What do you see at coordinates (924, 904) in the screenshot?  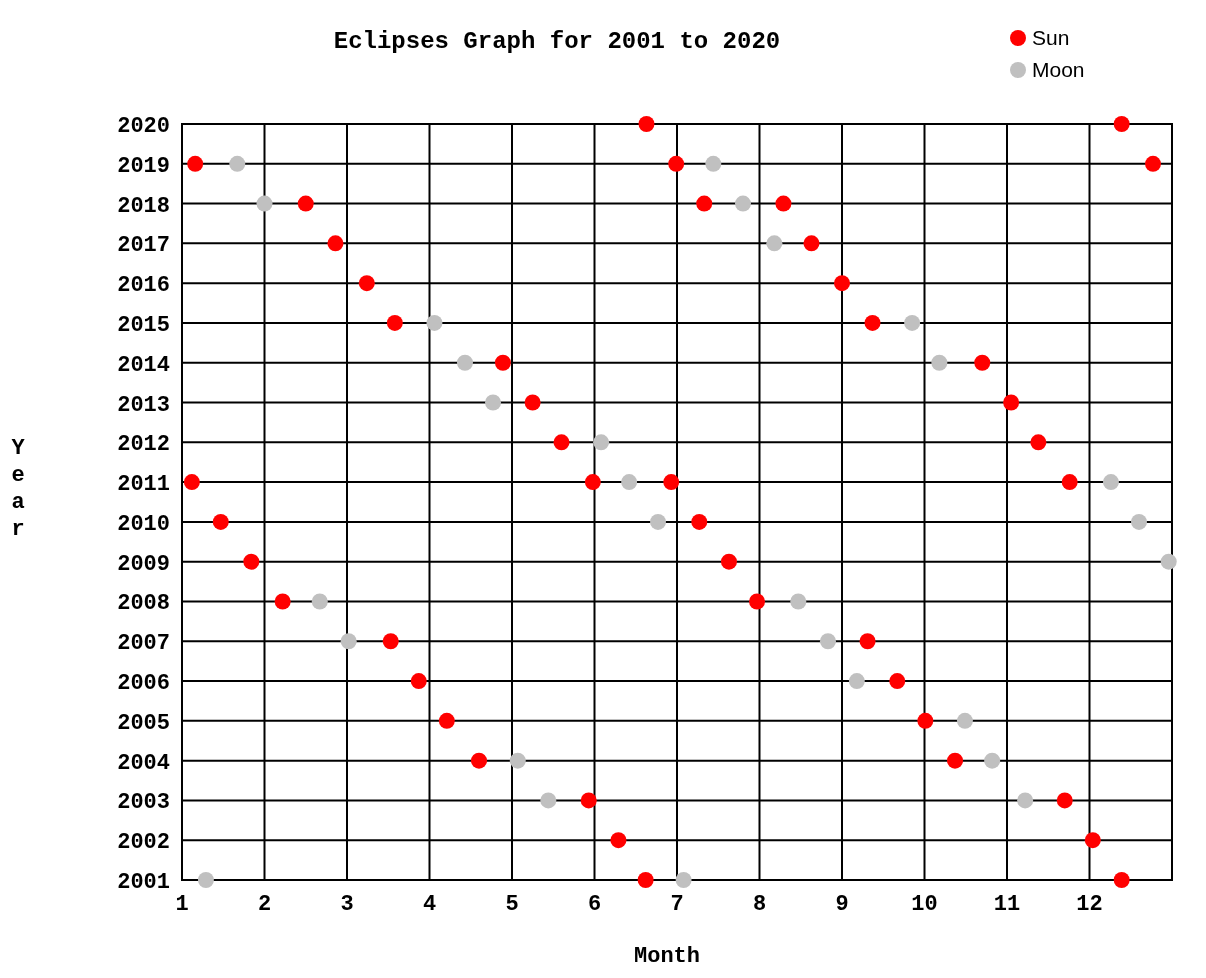 I see `x-tick-label: 10` at bounding box center [924, 904].